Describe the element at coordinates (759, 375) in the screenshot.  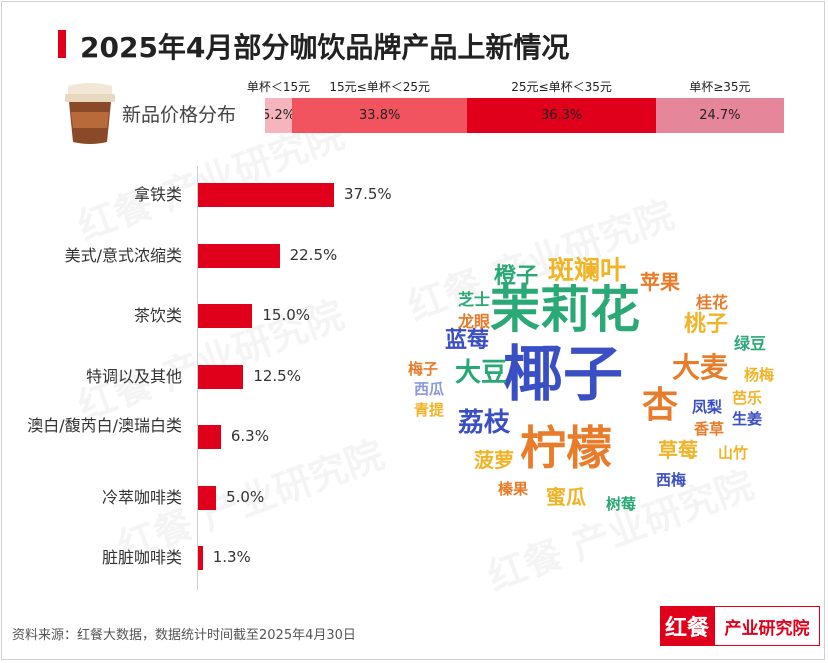
I see `word-cloud-term: 杨梅` at that location.